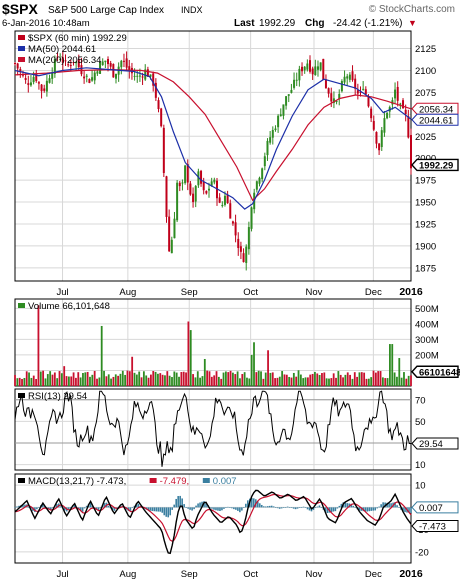 This screenshot has height=582, width=460. I want to click on macd-legend-swatch, so click(153, 480).